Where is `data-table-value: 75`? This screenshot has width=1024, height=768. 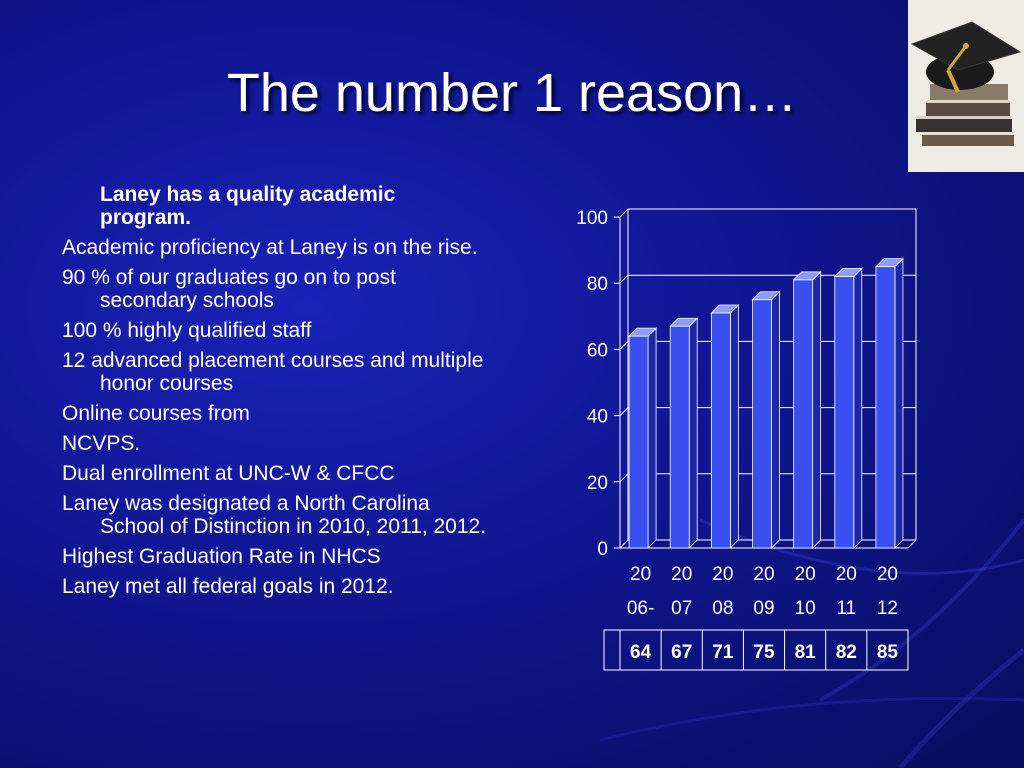 data-table-value: 75 is located at coordinates (764, 652).